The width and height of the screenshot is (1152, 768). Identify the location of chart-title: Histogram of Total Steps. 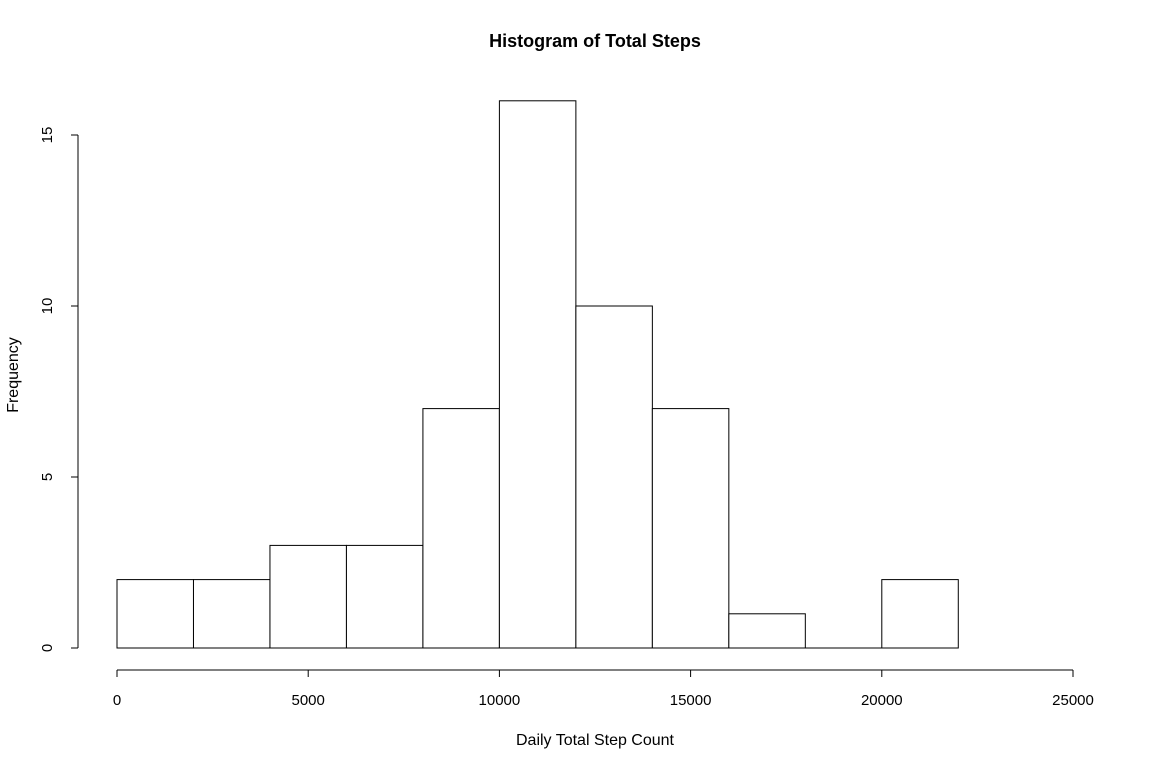
(595, 41).